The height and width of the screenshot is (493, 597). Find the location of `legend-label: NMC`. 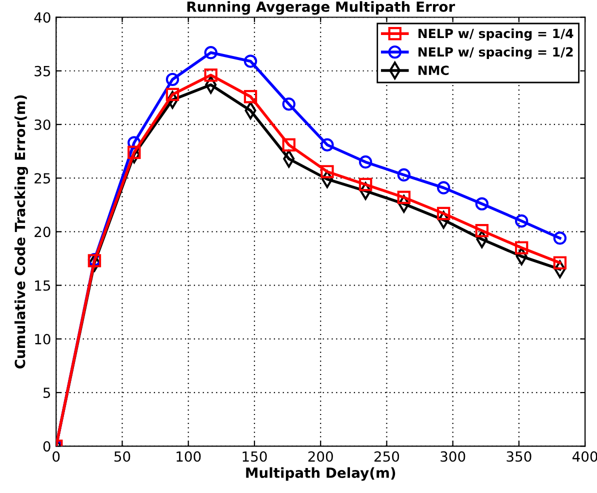

legend-label: NMC is located at coordinates (433, 71).